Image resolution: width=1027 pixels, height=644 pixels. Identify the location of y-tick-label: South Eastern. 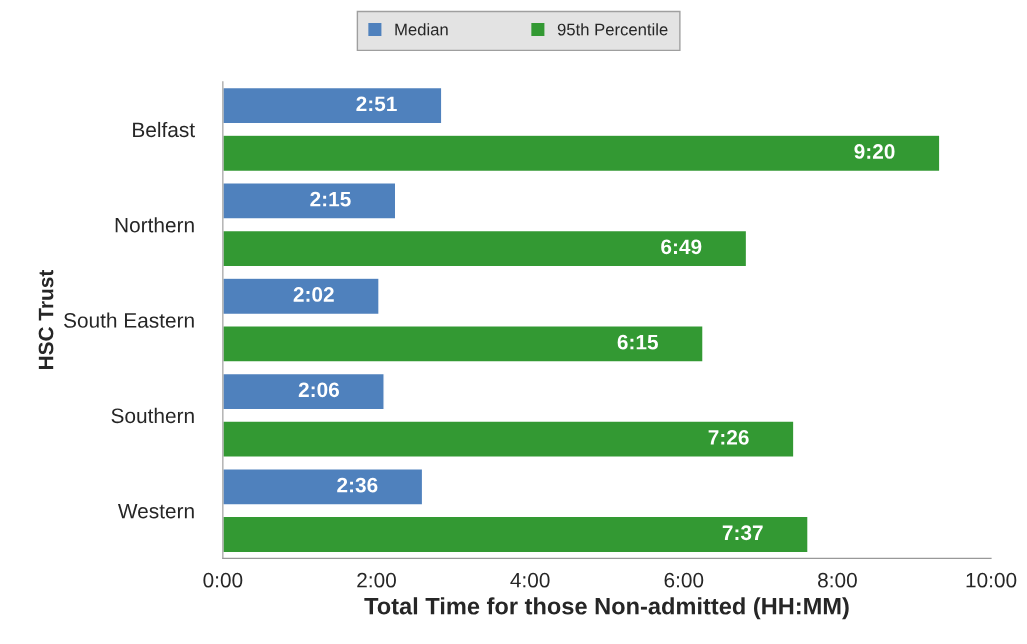
(129, 320).